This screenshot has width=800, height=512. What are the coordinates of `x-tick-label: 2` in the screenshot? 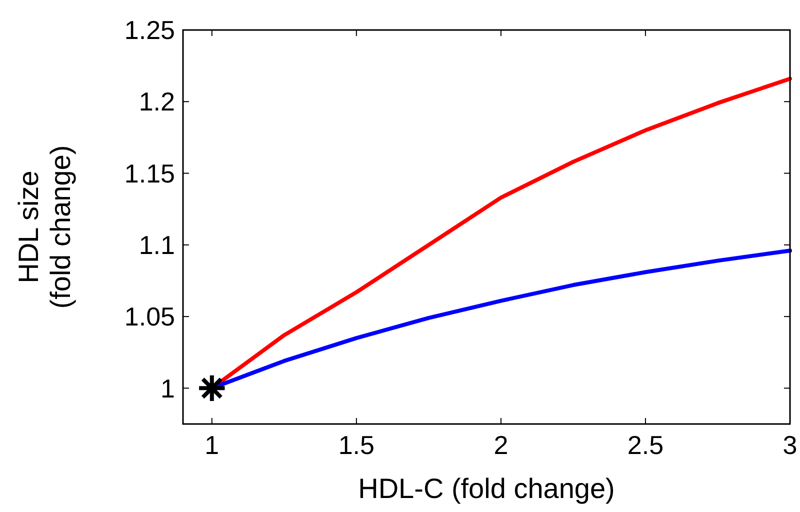 It's located at (501, 445).